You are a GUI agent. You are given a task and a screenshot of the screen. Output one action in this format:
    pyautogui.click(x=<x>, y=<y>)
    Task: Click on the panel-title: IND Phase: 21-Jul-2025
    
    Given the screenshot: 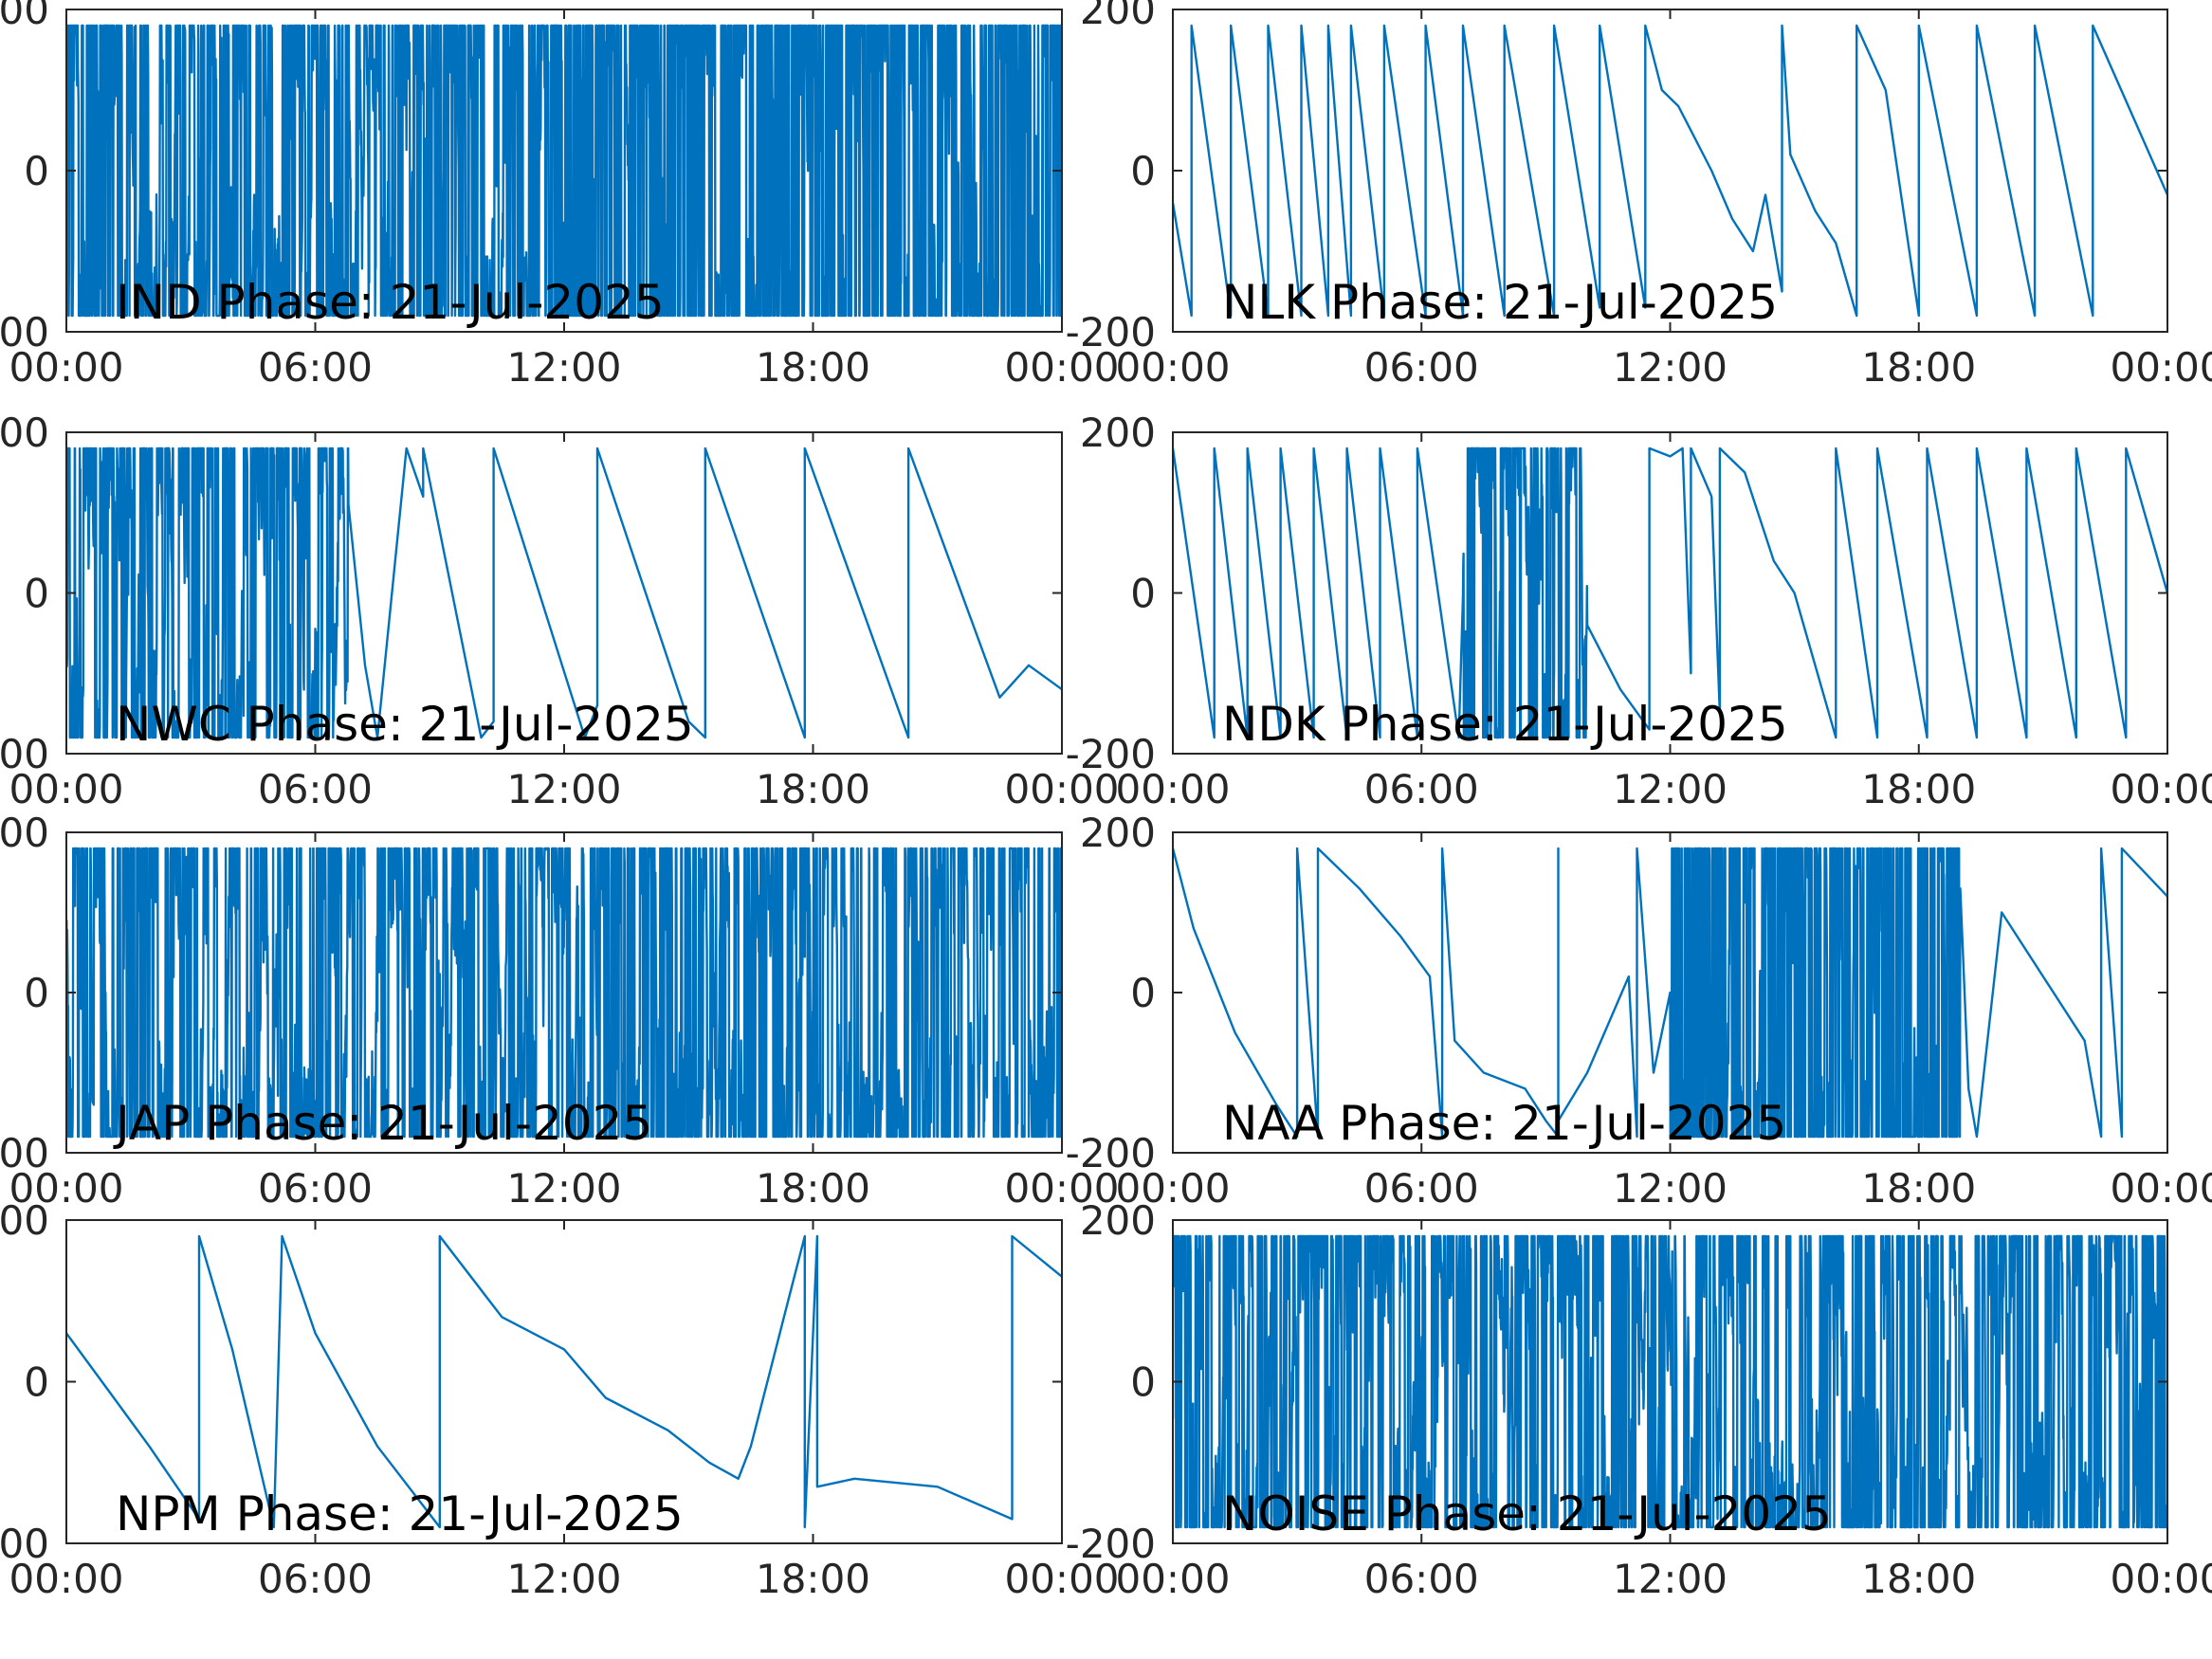 What is the action you would take?
    pyautogui.click(x=390, y=302)
    